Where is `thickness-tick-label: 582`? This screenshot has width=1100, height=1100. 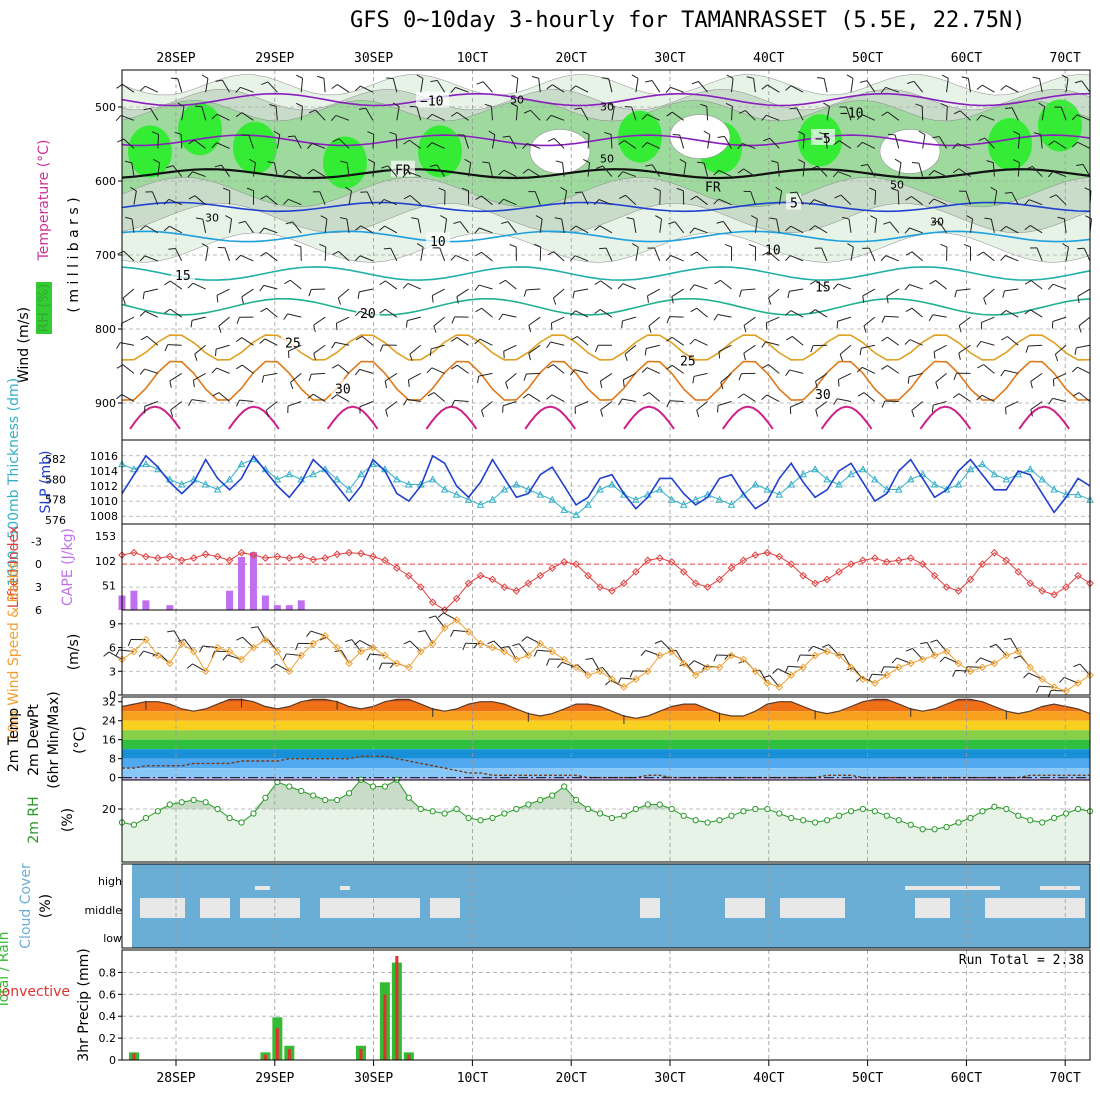 thickness-tick-label: 582 is located at coordinates (55, 459).